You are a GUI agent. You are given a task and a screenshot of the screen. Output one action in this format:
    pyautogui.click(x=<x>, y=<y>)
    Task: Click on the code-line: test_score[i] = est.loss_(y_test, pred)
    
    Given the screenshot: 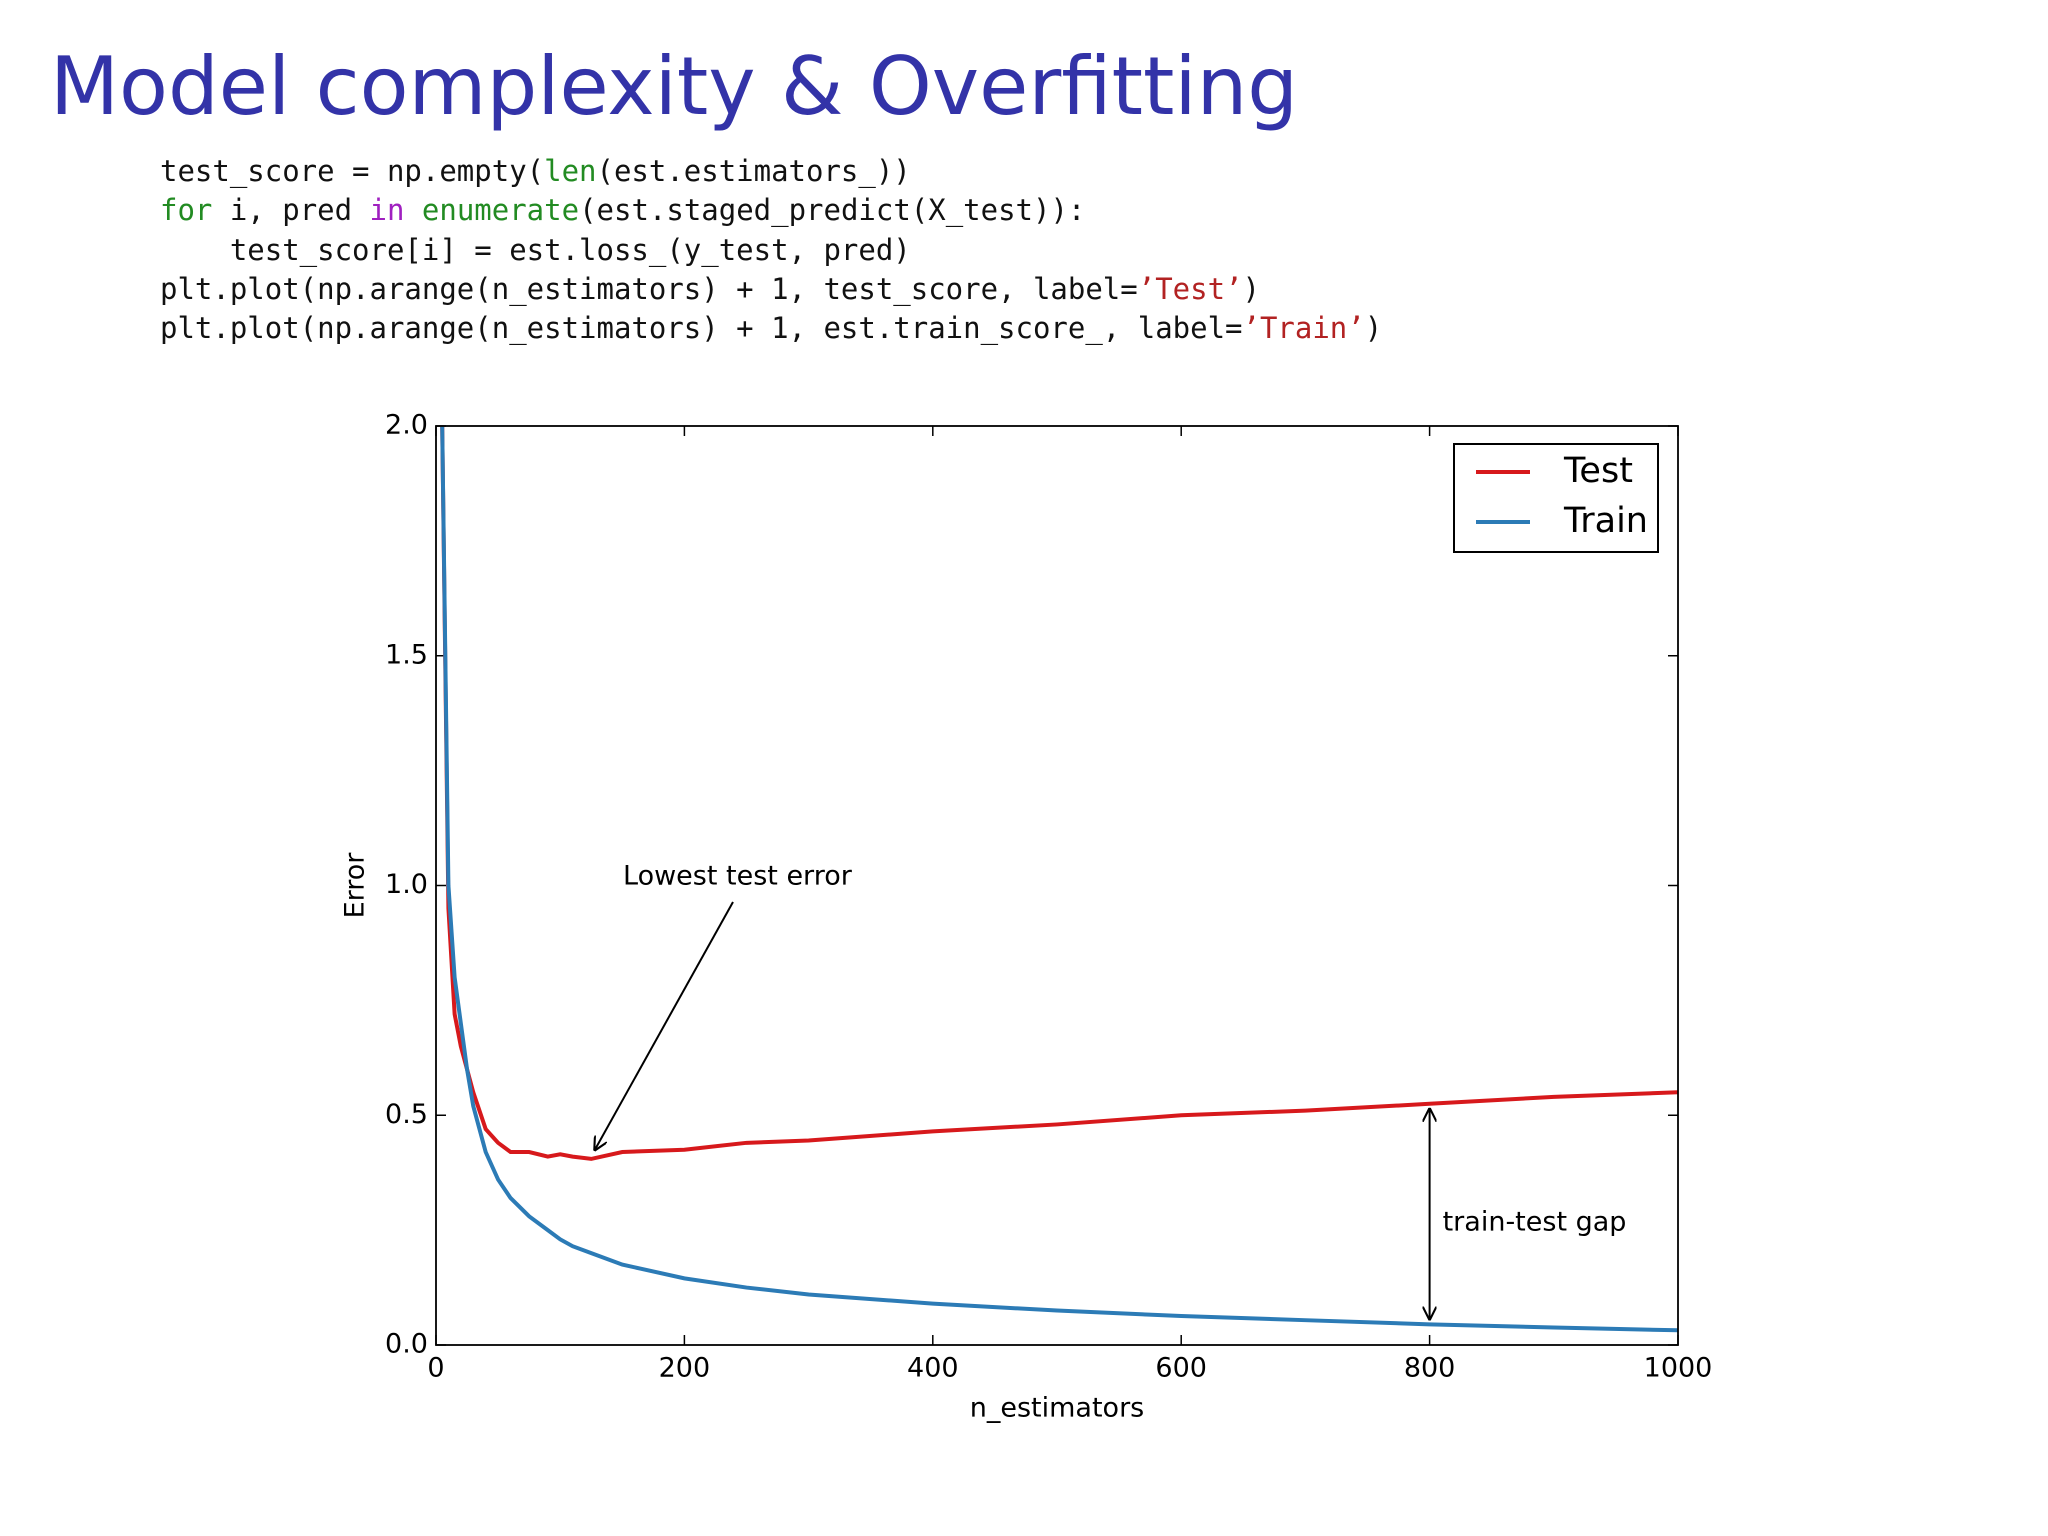 What is the action you would take?
    pyautogui.click(x=771, y=250)
    